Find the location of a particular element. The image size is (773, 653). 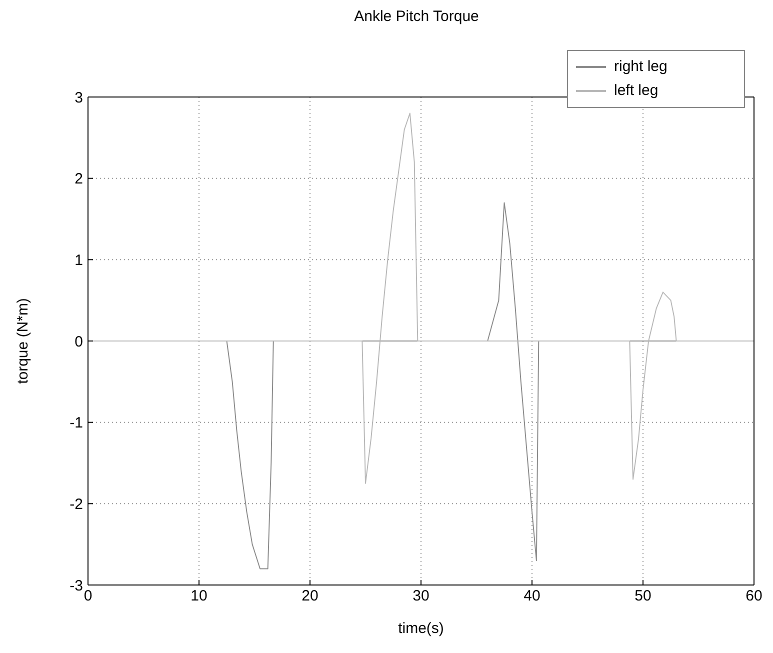

y-tick-label: 2 is located at coordinates (78, 179).